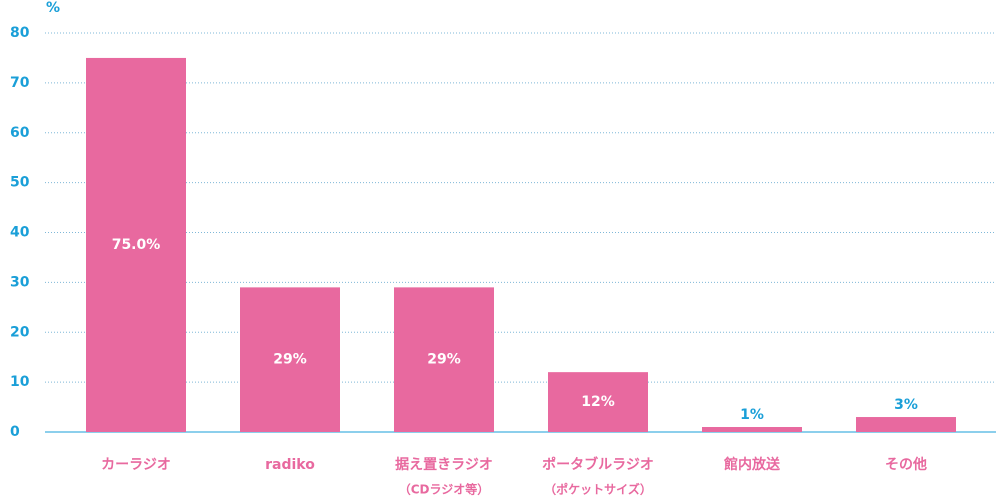 The height and width of the screenshot is (497, 996). Describe the element at coordinates (20, 83) in the screenshot. I see `y-tick-label: 70` at that location.